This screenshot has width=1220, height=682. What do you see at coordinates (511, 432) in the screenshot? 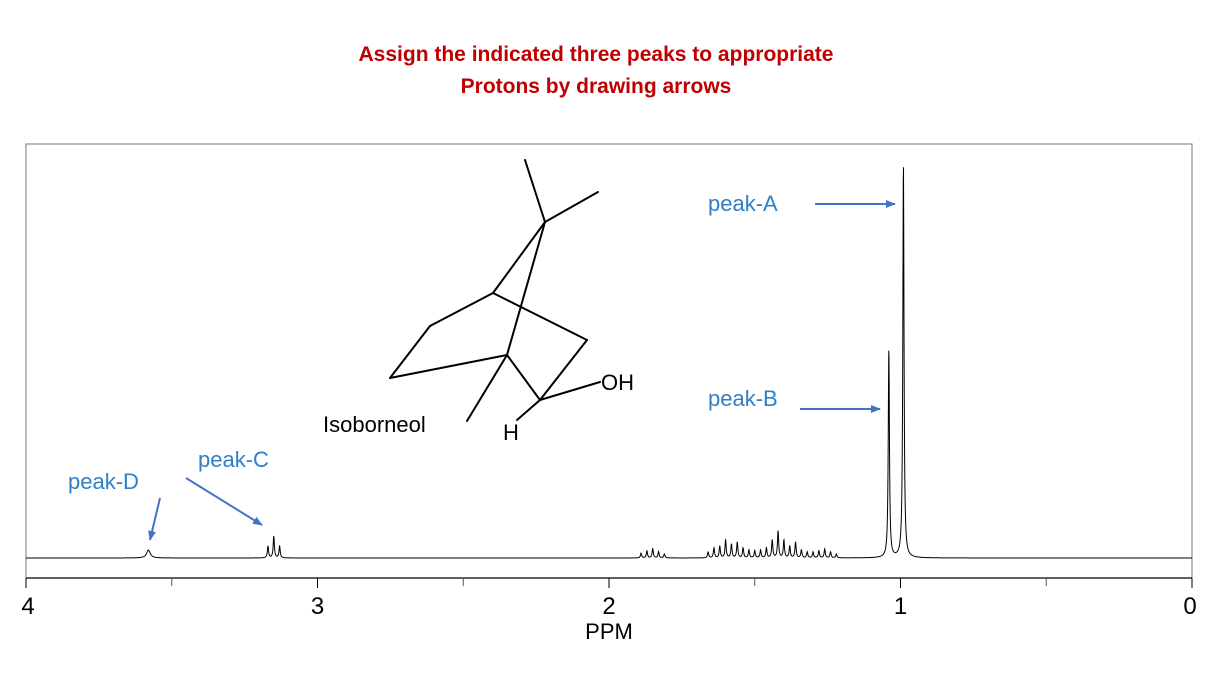
I see `hydrogen-label: H` at bounding box center [511, 432].